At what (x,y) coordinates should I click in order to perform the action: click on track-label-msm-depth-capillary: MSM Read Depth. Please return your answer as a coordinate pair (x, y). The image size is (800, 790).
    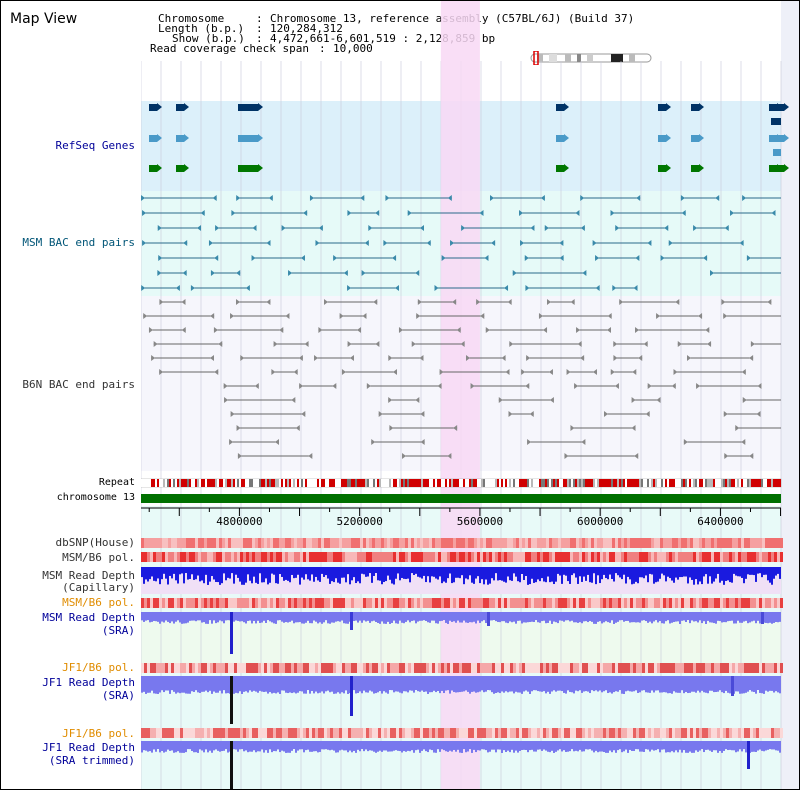
    Looking at the image, I should click on (88, 575).